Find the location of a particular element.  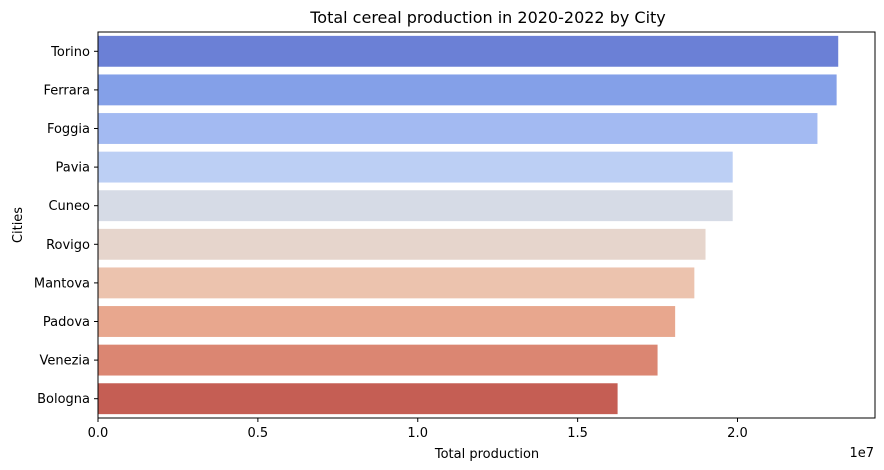

bar-bologna is located at coordinates (358, 399).